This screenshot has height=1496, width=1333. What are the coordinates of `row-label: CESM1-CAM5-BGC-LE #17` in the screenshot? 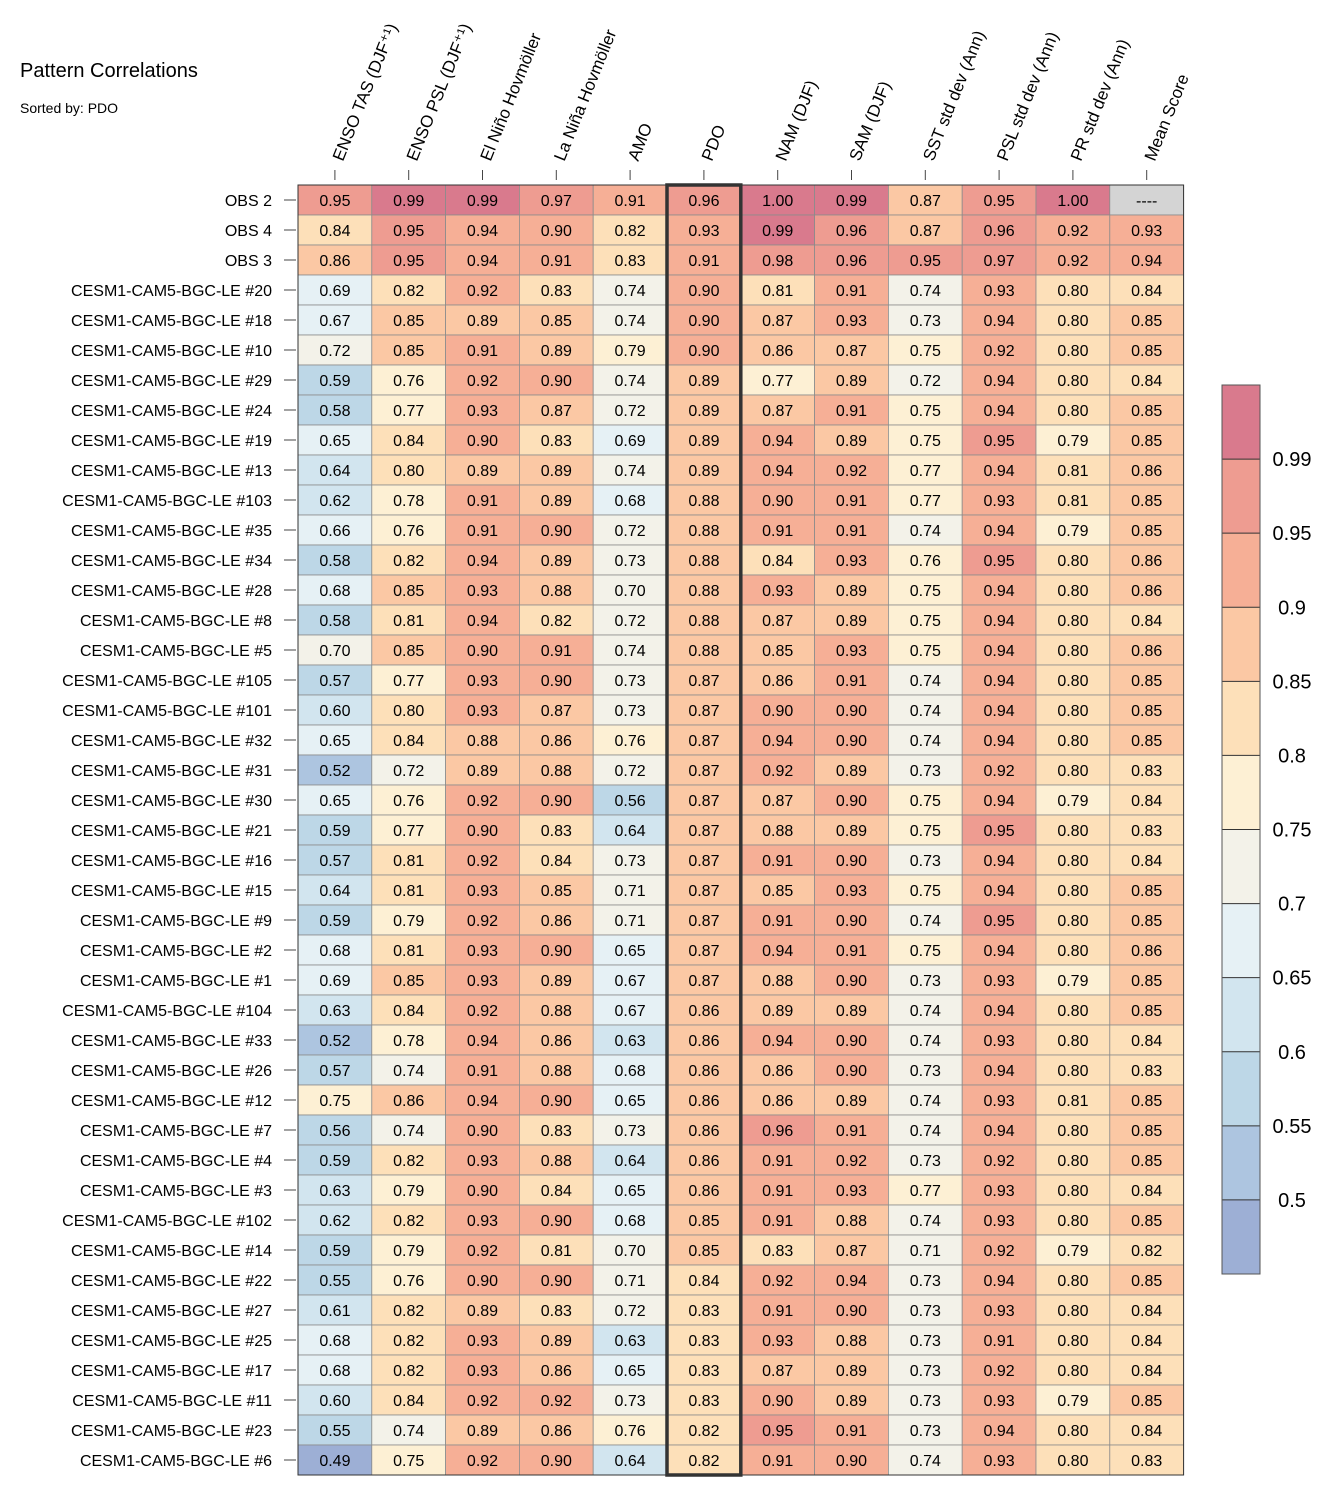 It's located at (171, 1371).